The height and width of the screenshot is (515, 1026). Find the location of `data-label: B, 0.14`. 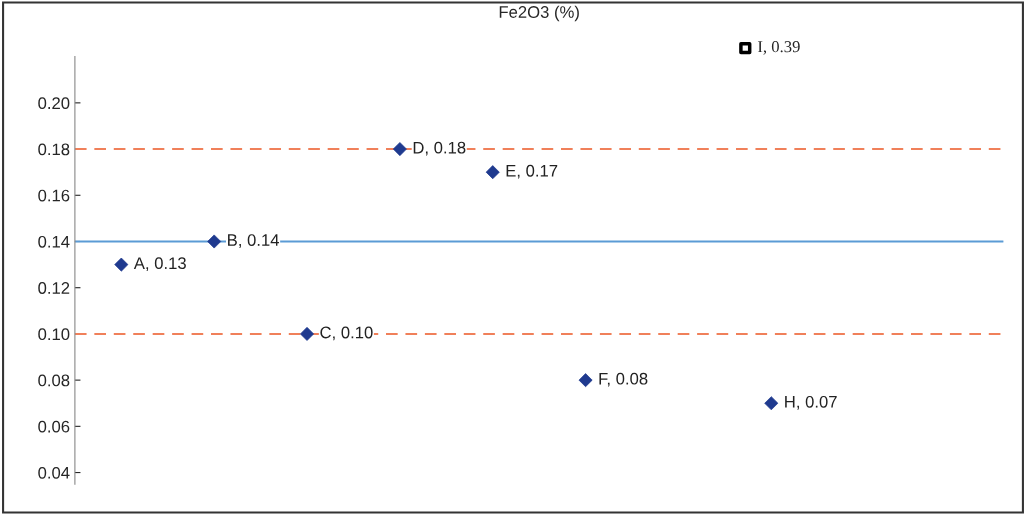

data-label: B, 0.14 is located at coordinates (254, 241).